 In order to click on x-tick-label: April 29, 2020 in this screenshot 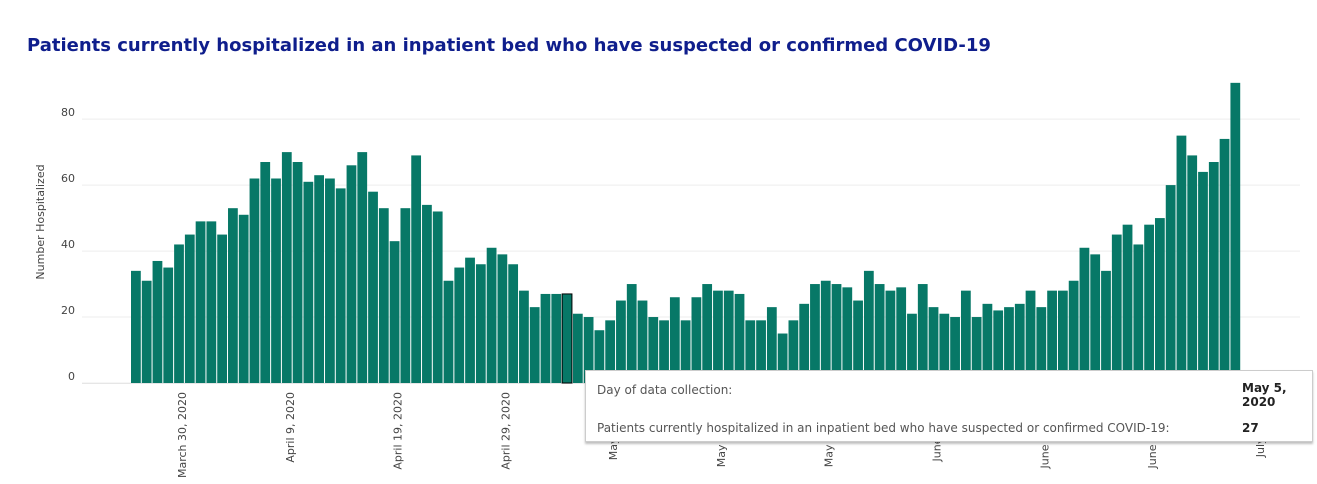, I will do `click(505, 431)`.